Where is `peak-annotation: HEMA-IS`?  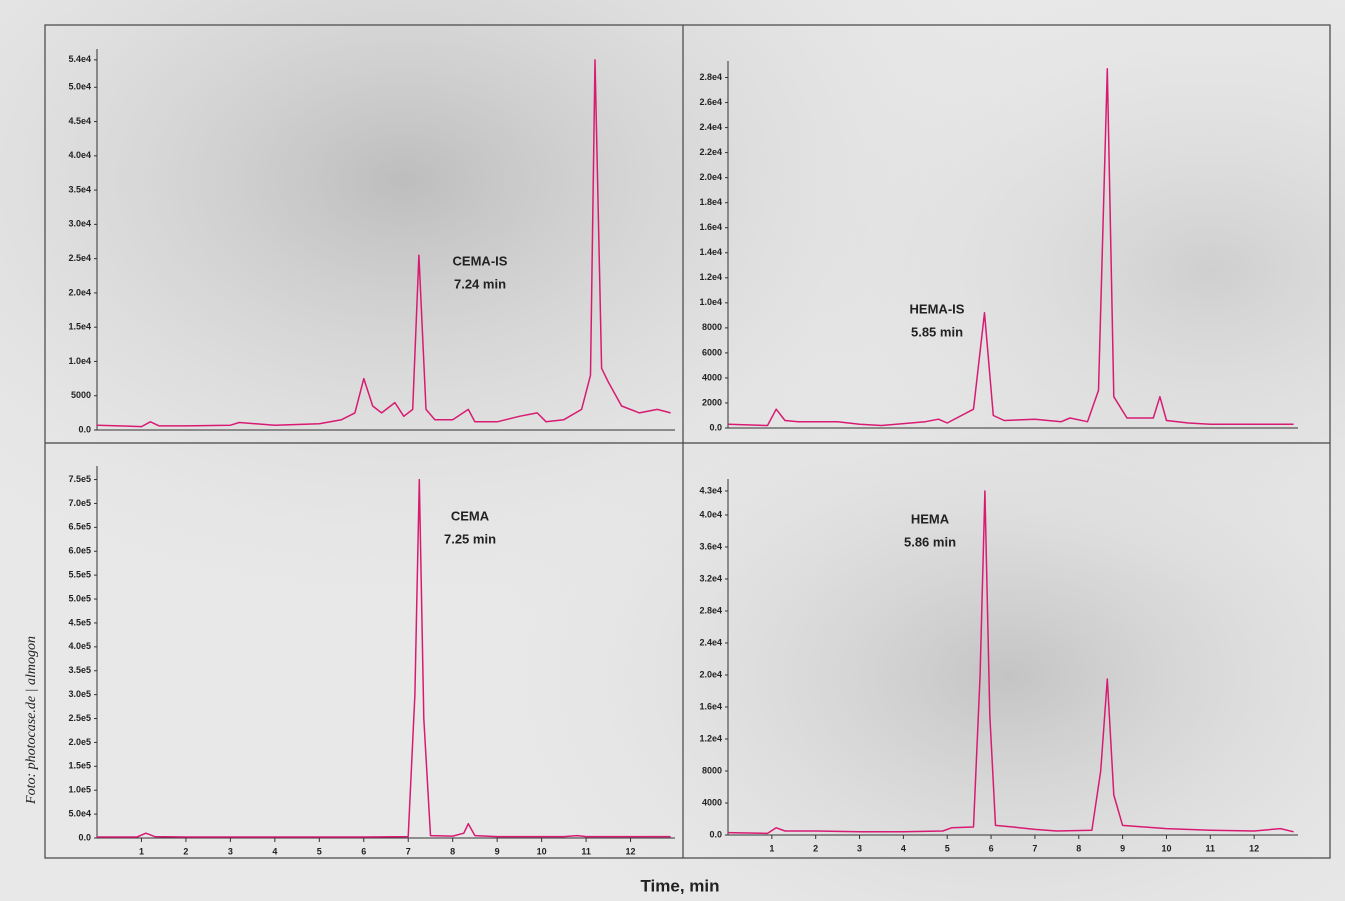
peak-annotation: HEMA-IS is located at coordinates (937, 308).